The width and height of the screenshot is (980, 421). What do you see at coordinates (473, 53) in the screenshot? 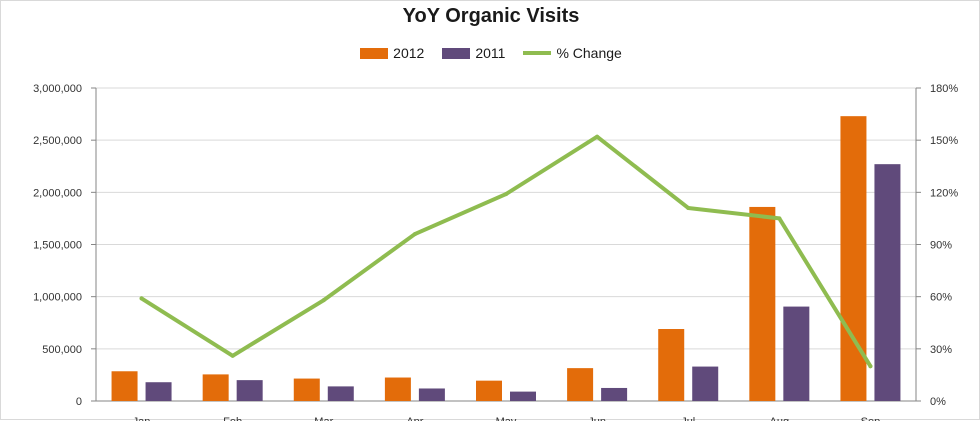
I see `legend-item-2011: 2011` at bounding box center [473, 53].